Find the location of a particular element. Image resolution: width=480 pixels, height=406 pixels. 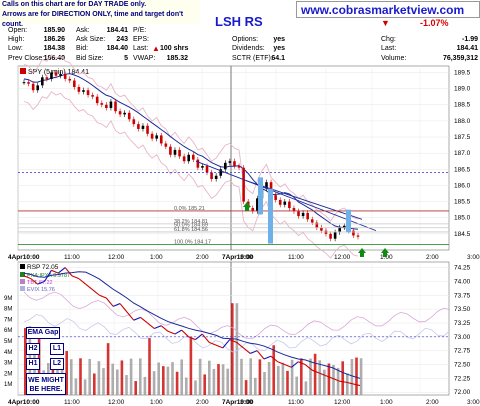

volume-label: Volume: is located at coordinates (394, 58).